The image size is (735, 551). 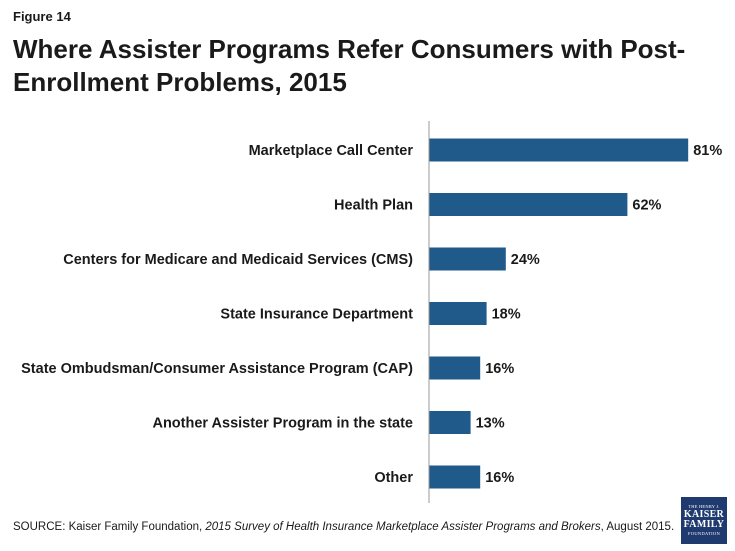 What do you see at coordinates (393, 478) in the screenshot?
I see `category-label: Other` at bounding box center [393, 478].